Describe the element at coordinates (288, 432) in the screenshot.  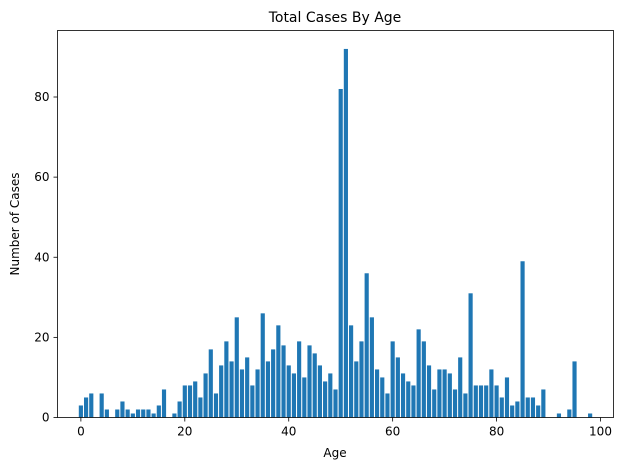
I see `x-tick-label: 40` at that location.